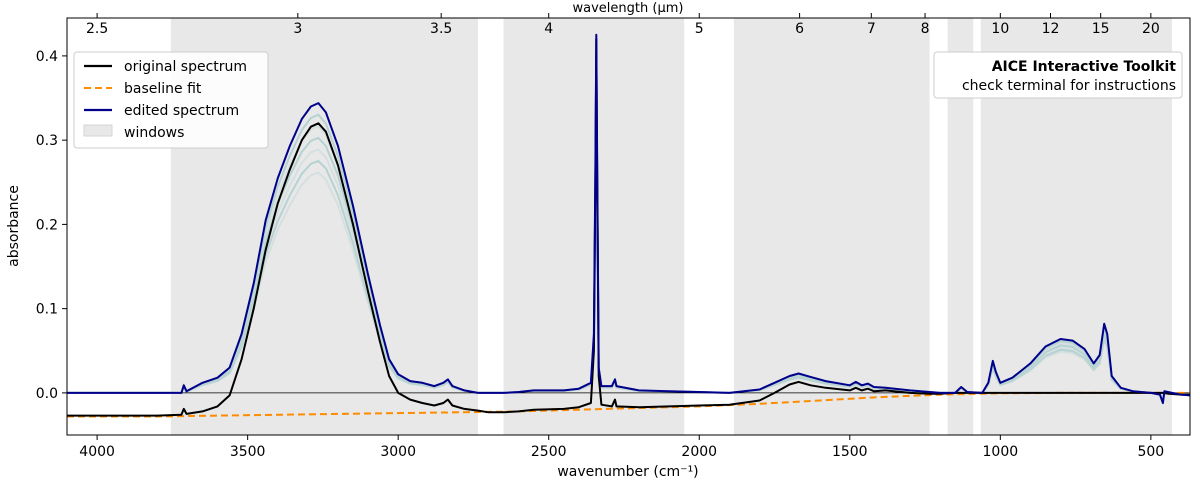 This screenshot has height=485, width=1200. I want to click on x-tick-label-1000: 1000, so click(1001, 452).